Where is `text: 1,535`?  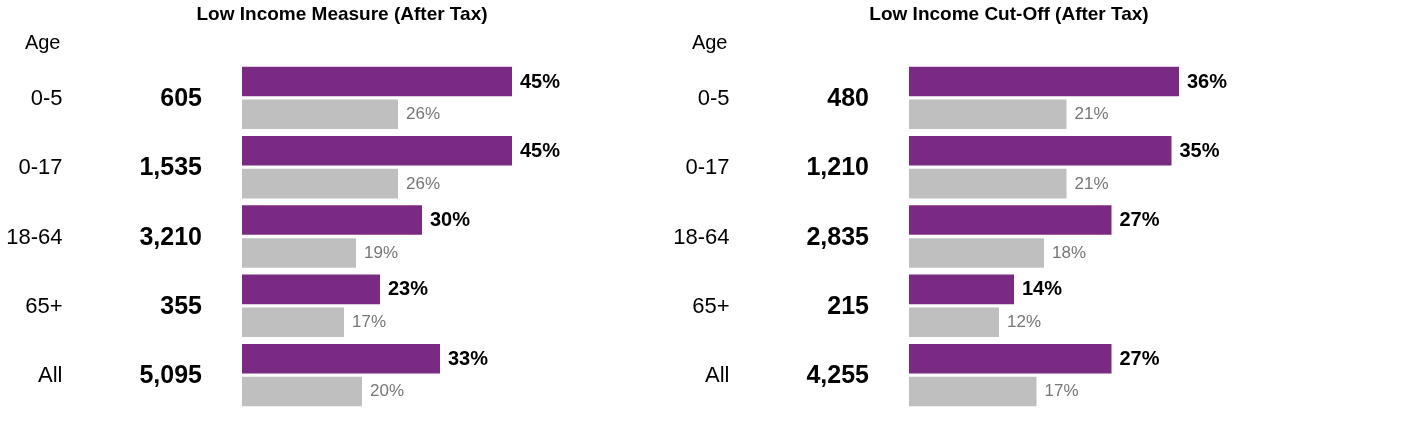 text: 1,535 is located at coordinates (171, 166).